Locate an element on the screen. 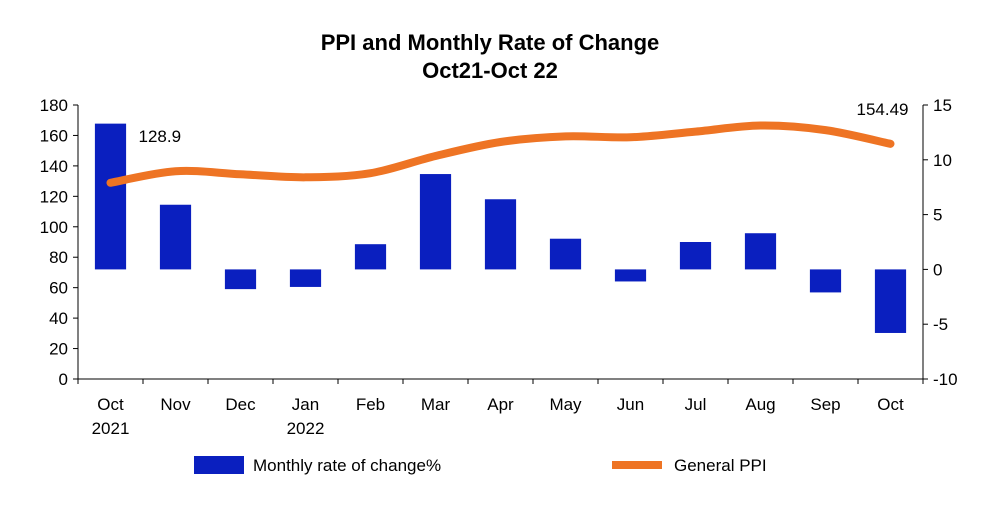 The image size is (1000, 505). left-tick-label: 100 is located at coordinates (54, 227).